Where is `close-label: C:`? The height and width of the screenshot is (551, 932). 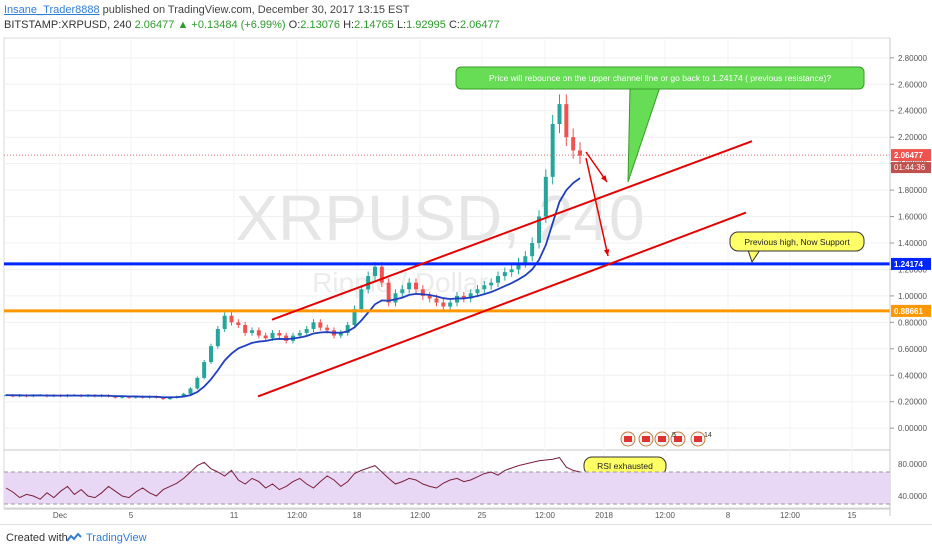
close-label: C: is located at coordinates (454, 25).